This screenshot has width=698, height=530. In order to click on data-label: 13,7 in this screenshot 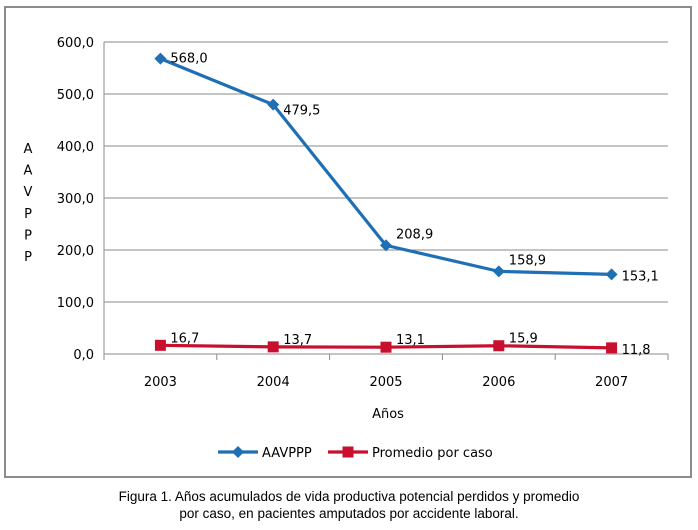, I will do `click(297, 340)`.